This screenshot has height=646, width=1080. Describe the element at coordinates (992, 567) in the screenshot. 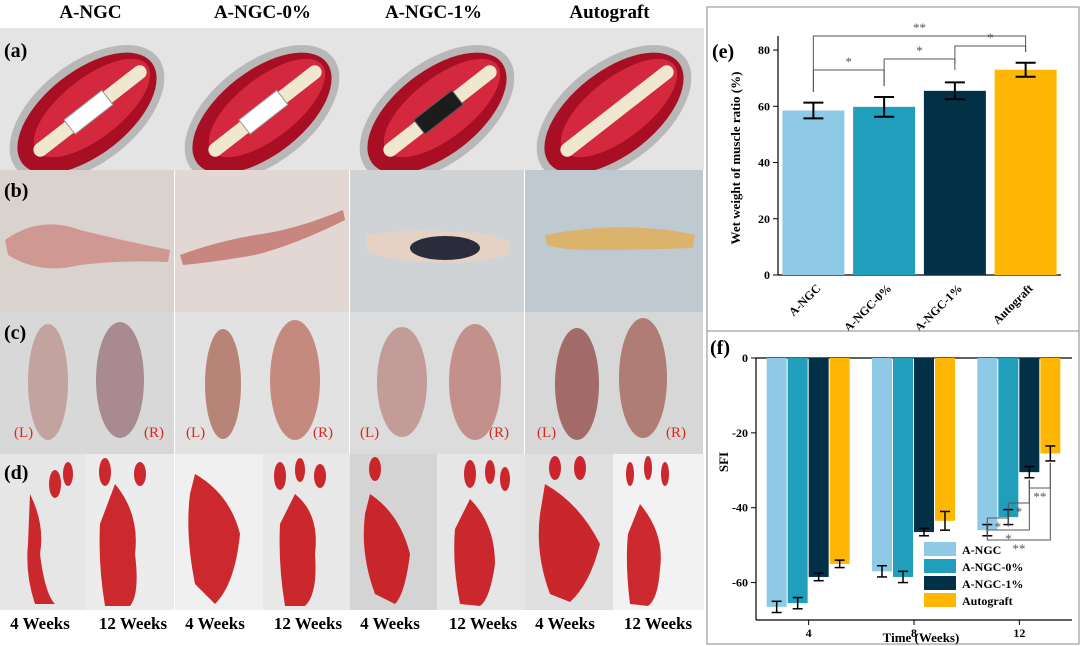

I see `chart-f-legend-label: A-NGC-0%` at that location.